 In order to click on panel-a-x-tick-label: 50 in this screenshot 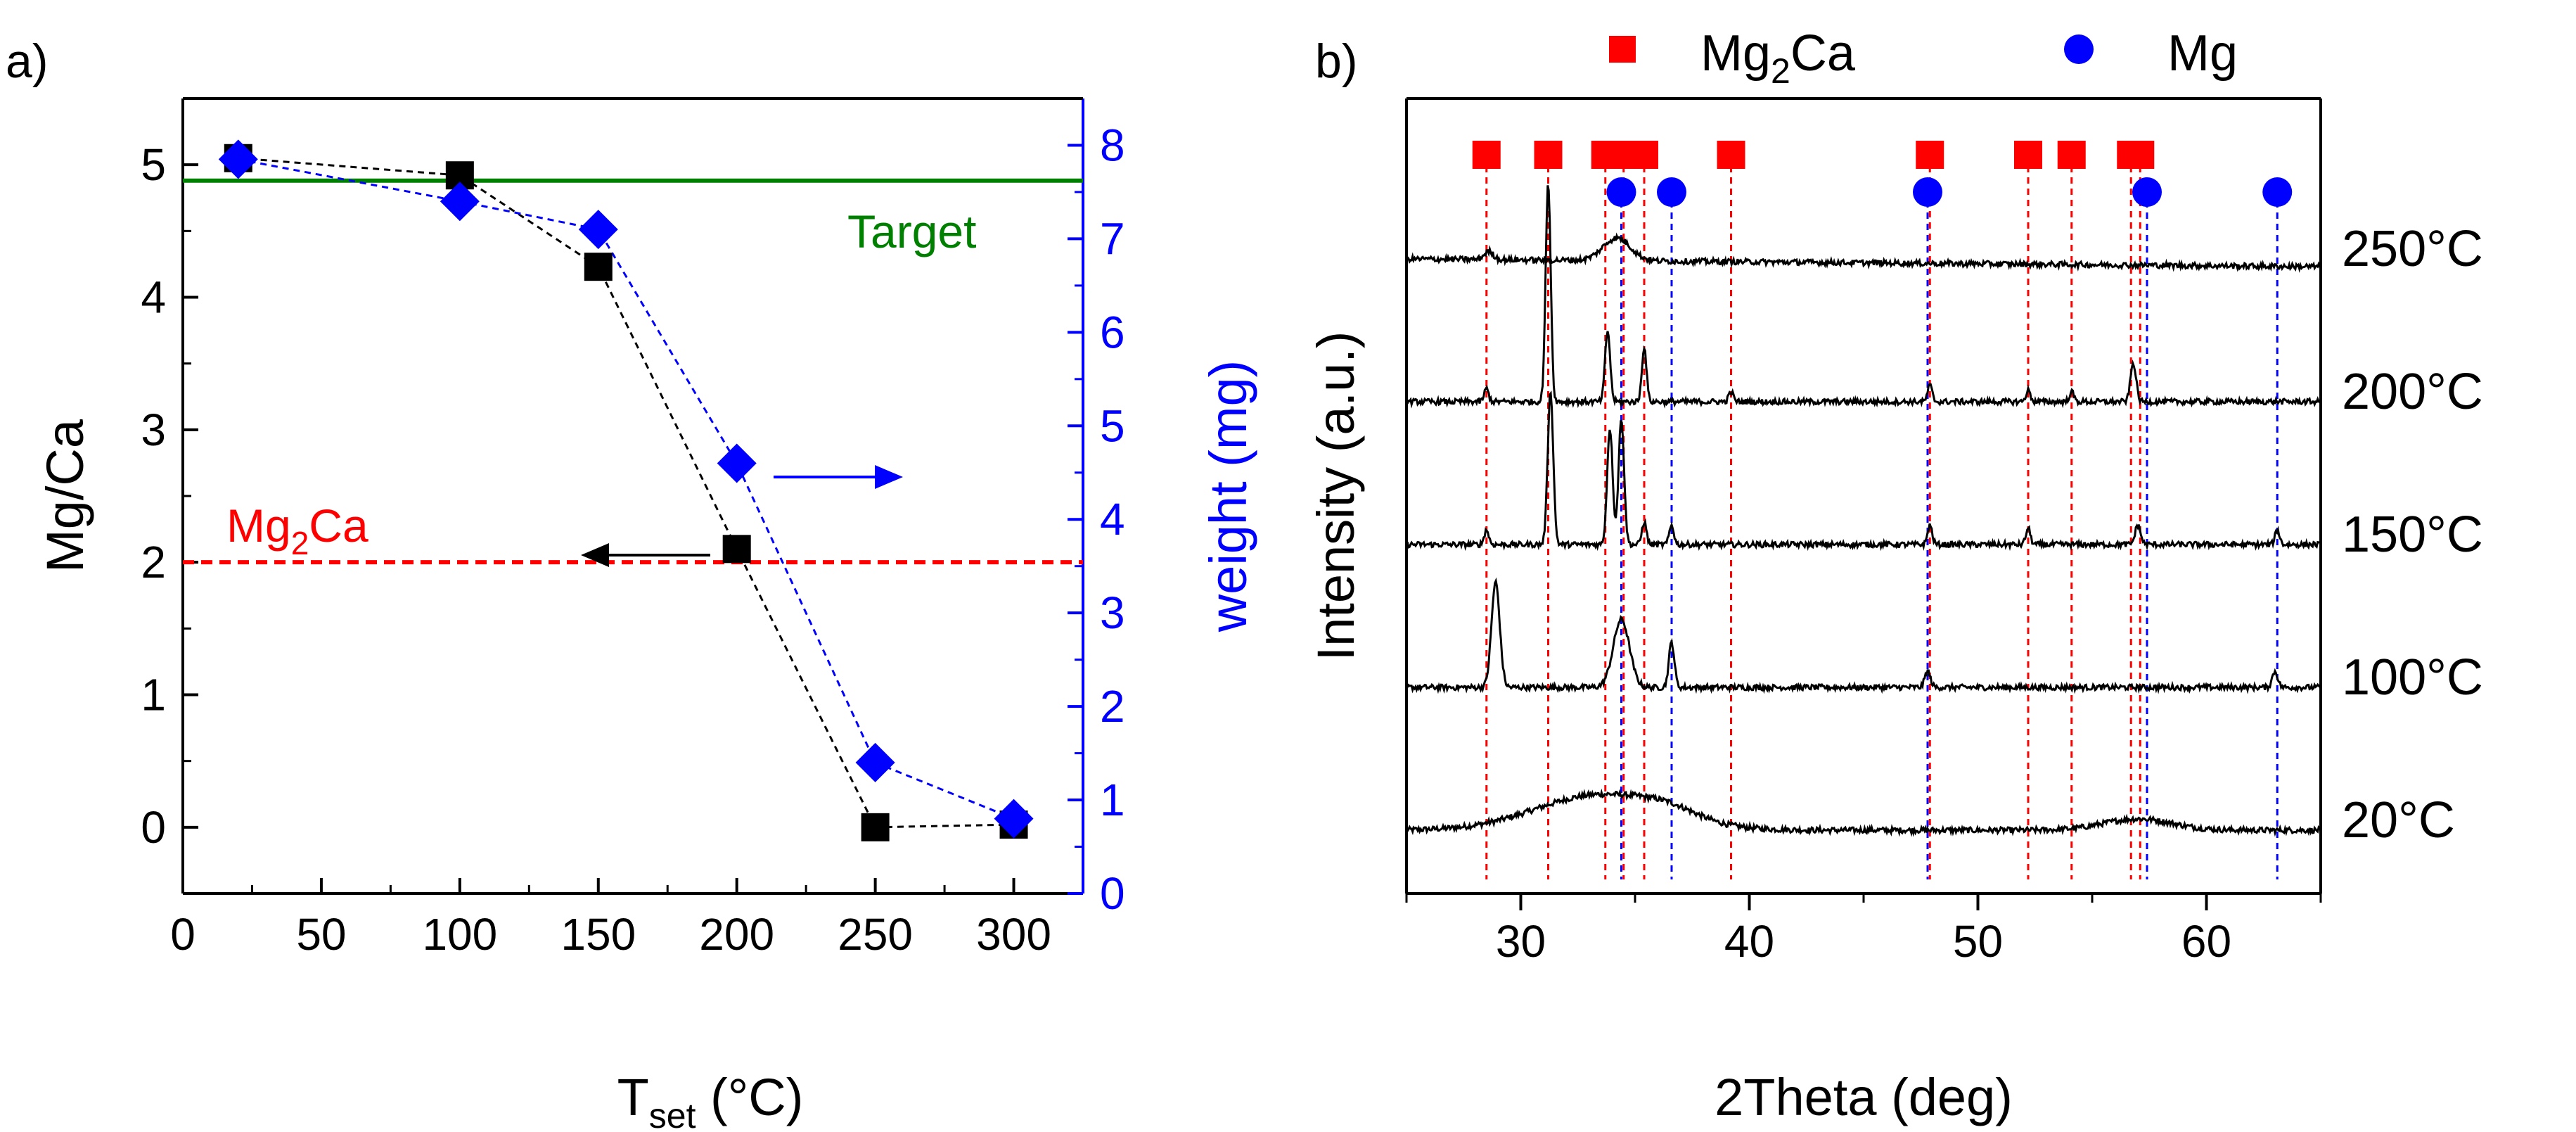, I will do `click(321, 934)`.